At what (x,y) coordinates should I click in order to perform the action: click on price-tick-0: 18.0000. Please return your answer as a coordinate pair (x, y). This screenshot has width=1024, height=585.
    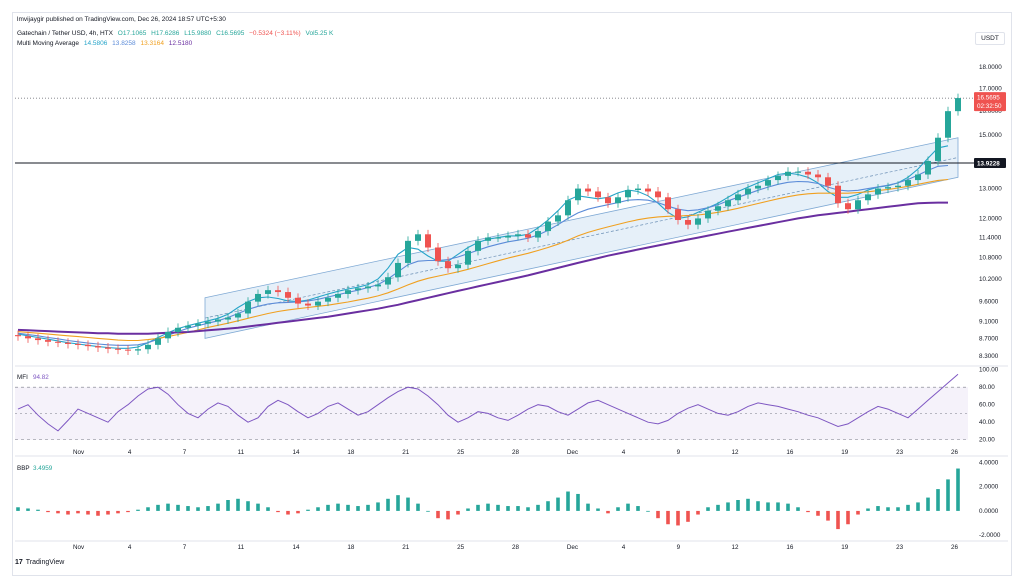
    Looking at the image, I should click on (990, 67).